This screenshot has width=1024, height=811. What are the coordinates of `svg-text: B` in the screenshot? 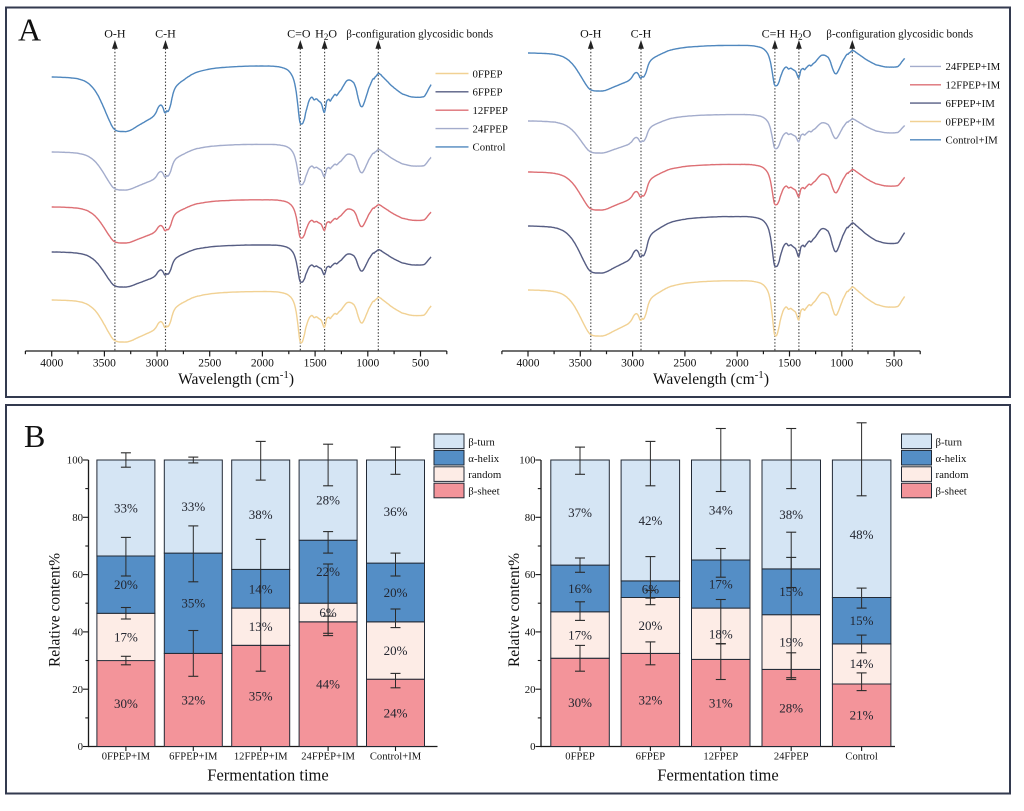 It's located at (34, 436).